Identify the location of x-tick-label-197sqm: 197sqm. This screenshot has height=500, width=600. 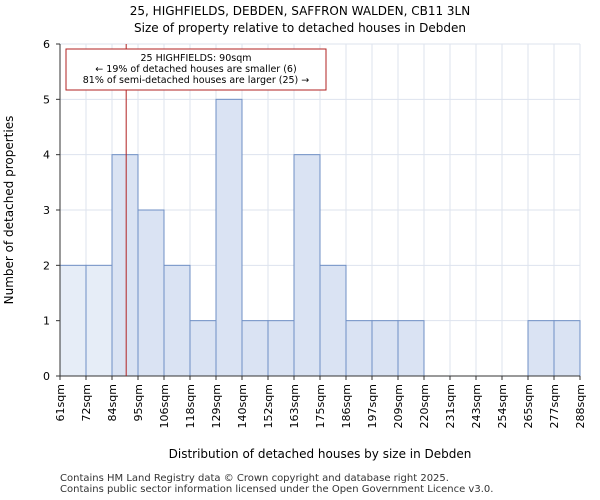
(372, 406).